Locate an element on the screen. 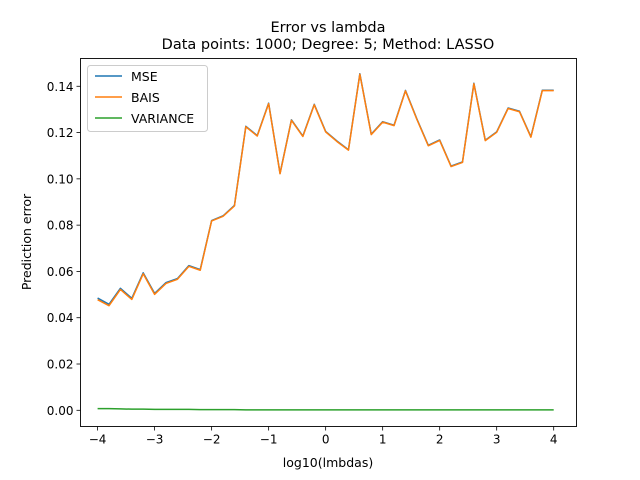  x-axis-ticks: −4 −3 −2 −1 0 1 2 3 4 is located at coordinates (323, 436).